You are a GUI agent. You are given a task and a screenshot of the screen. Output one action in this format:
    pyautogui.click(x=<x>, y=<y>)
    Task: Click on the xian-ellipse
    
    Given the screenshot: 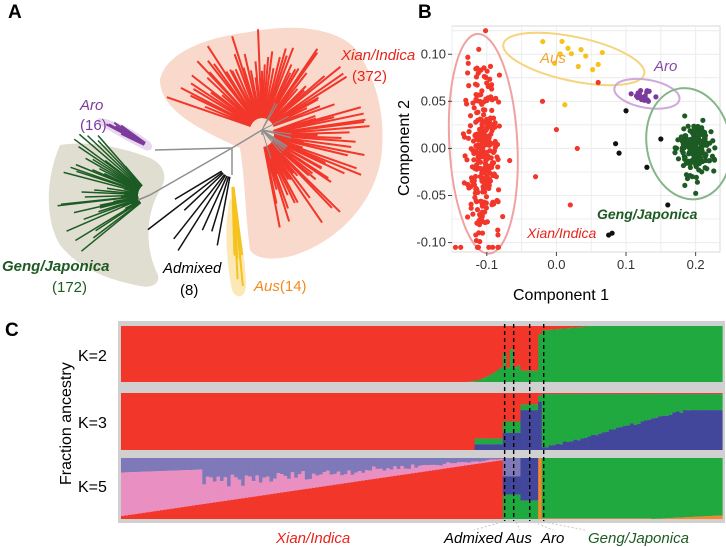 What is the action you would take?
    pyautogui.click(x=483, y=143)
    